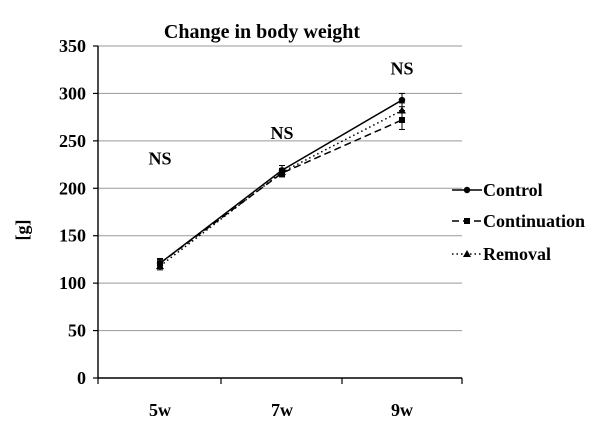 Image resolution: width=600 pixels, height=423 pixels. Describe the element at coordinates (262, 32) in the screenshot. I see `chart-title: Change in body weight` at that location.